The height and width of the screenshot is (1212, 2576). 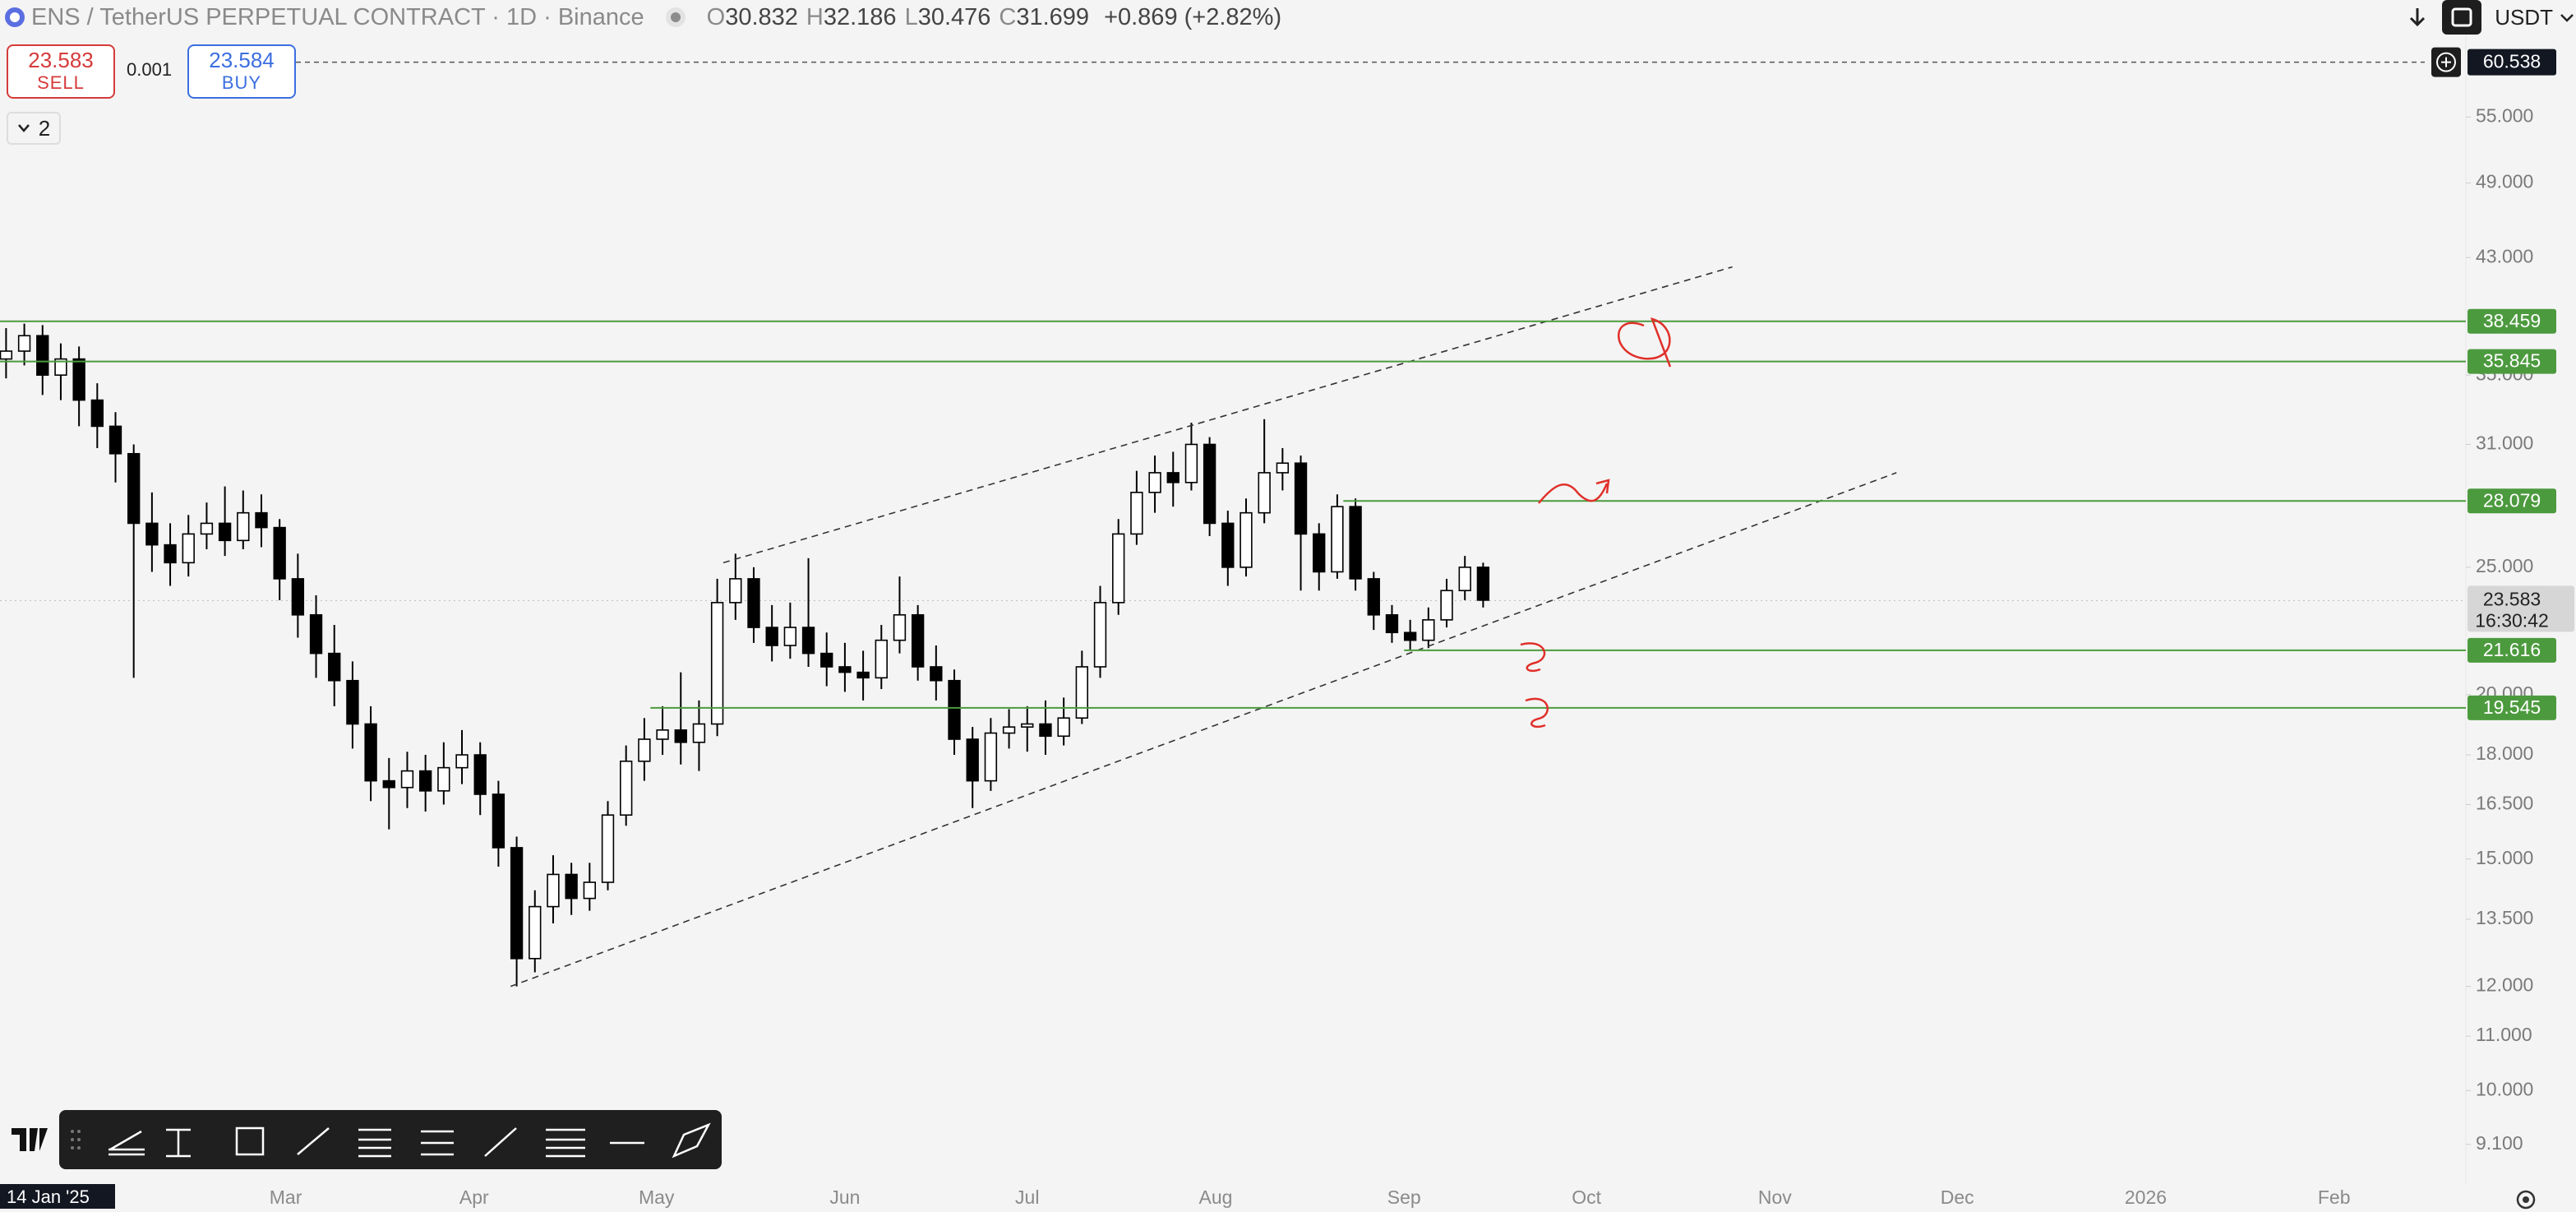 I want to click on tool-channel, so click(x=438, y=1143).